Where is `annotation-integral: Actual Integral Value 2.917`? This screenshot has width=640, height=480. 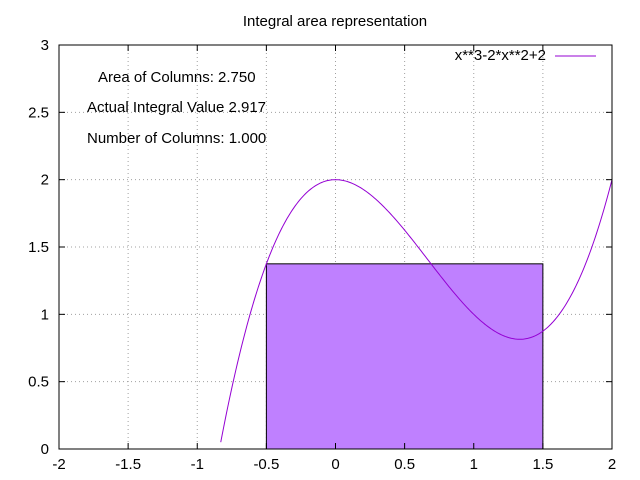
annotation-integral: Actual Integral Value 2.917 is located at coordinates (176, 107).